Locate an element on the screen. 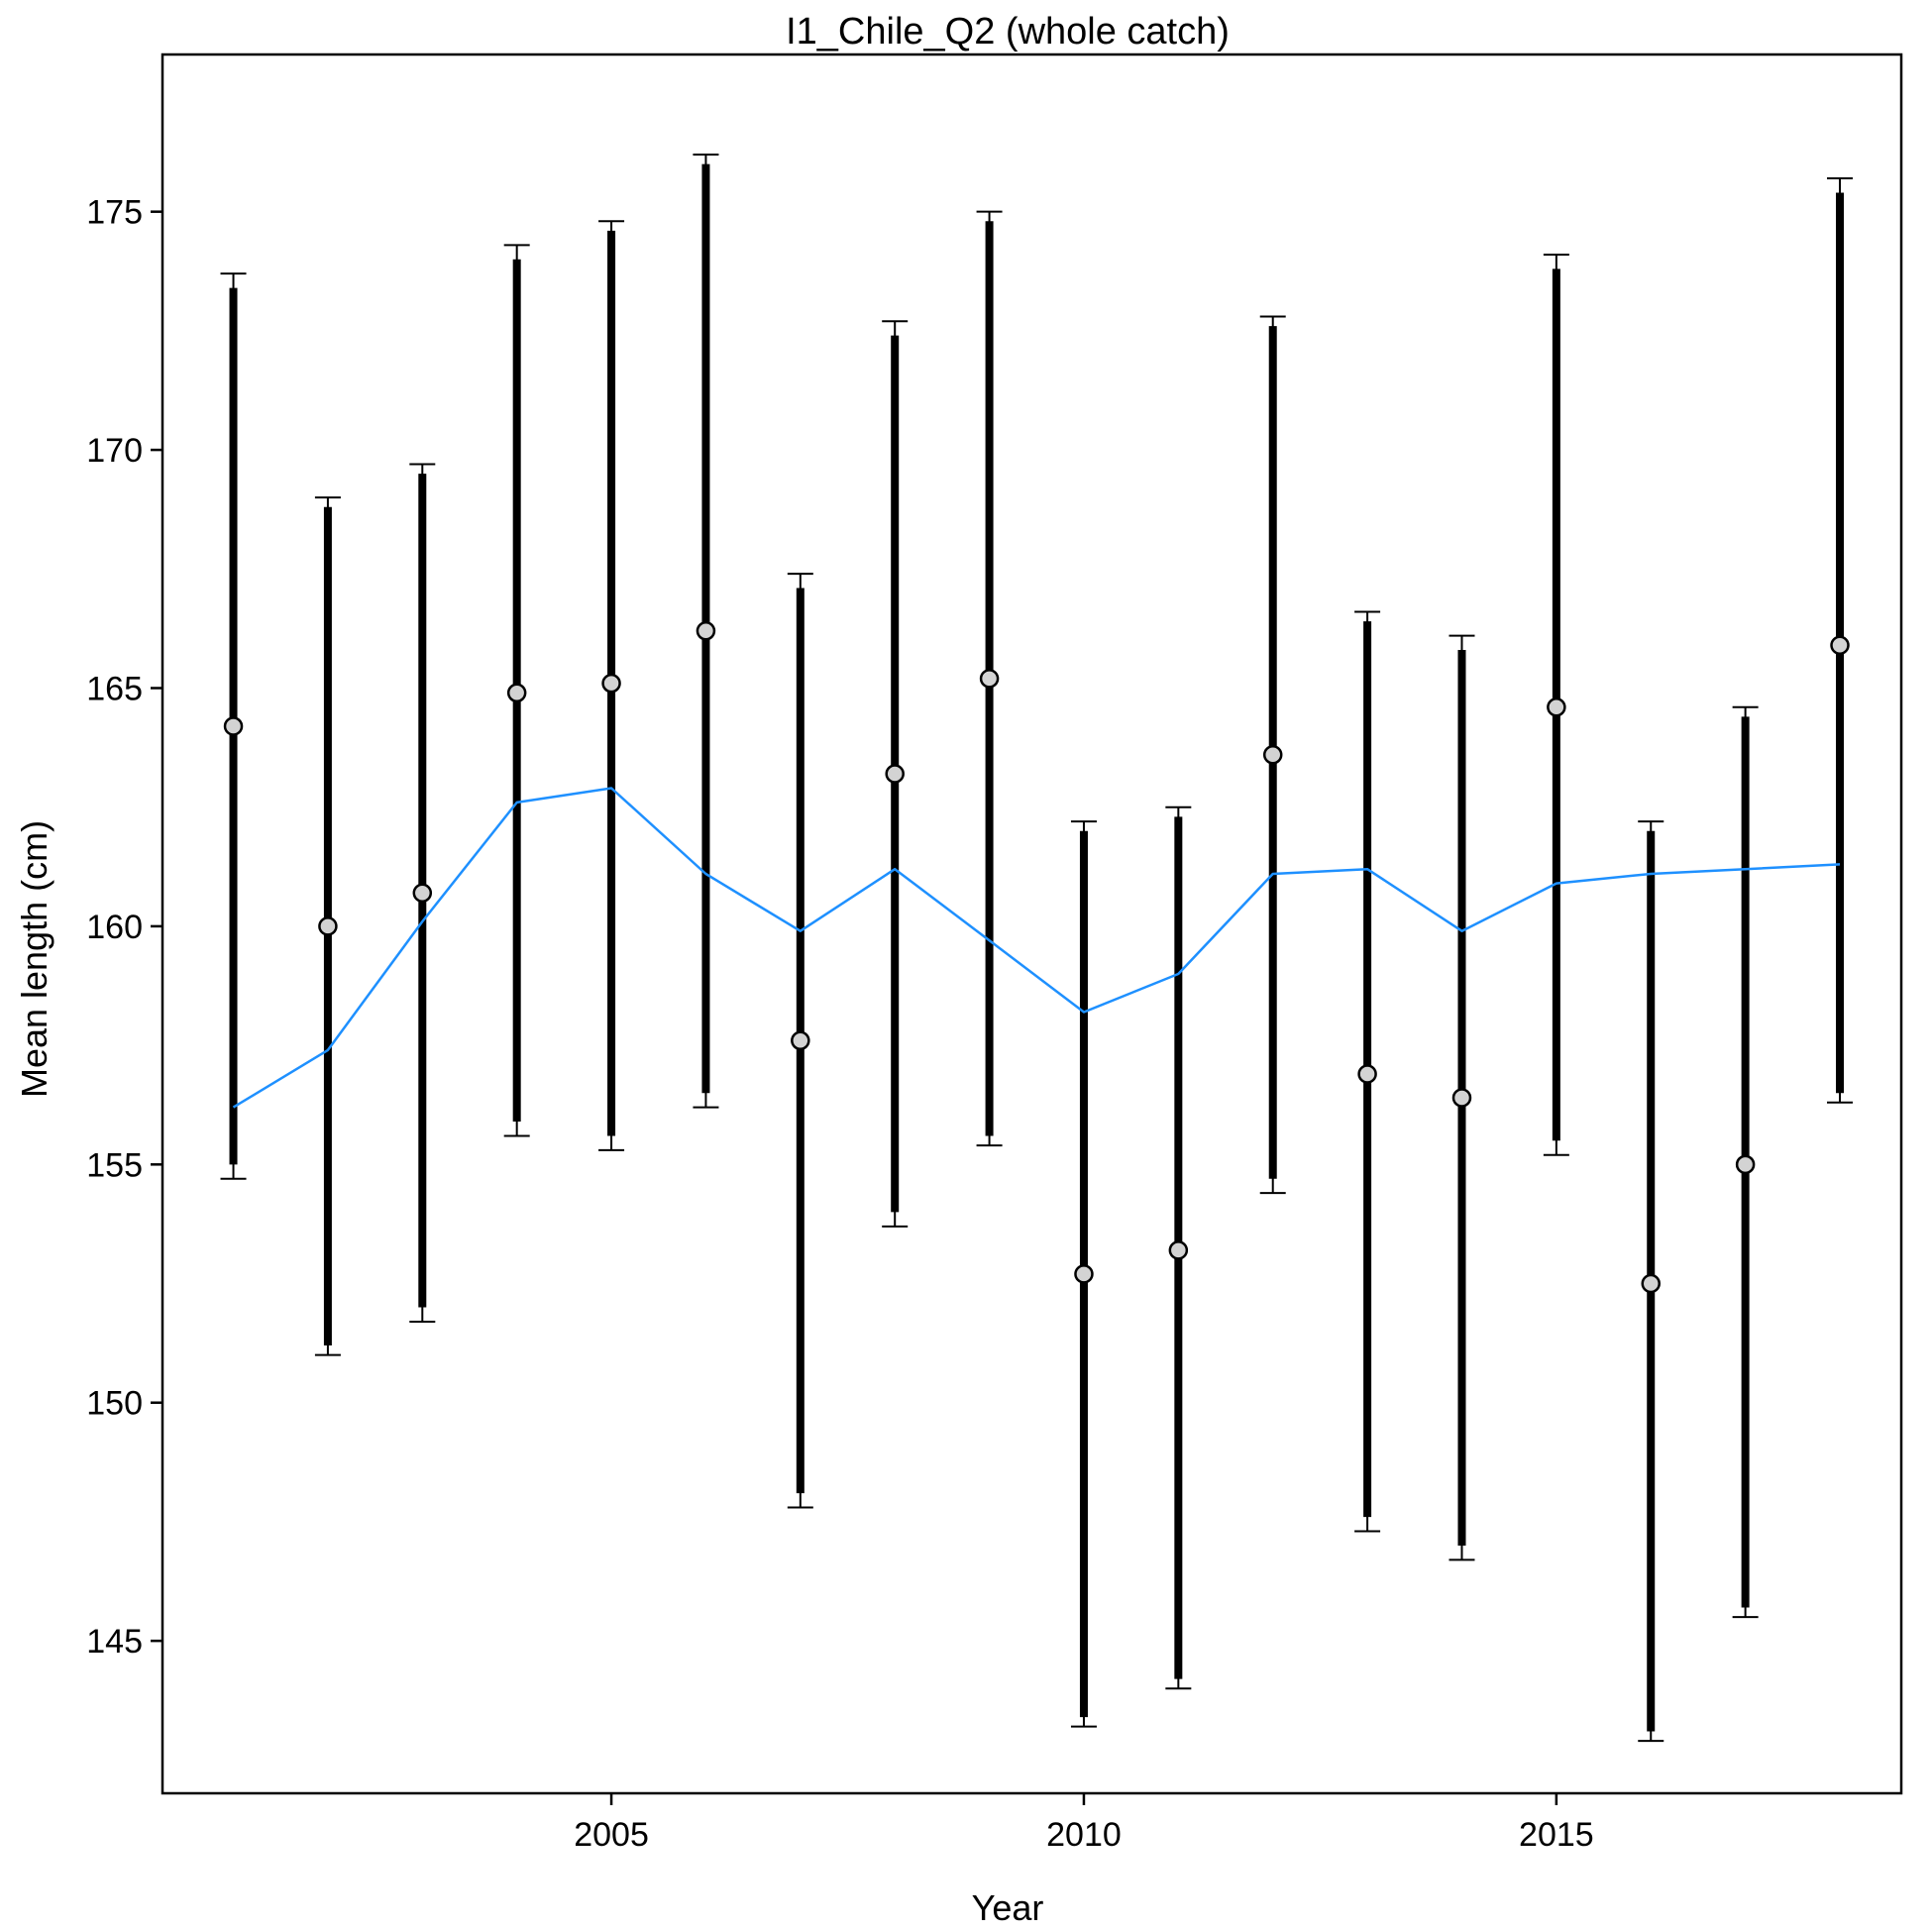  y-tick-label: 165 is located at coordinates (115, 688).